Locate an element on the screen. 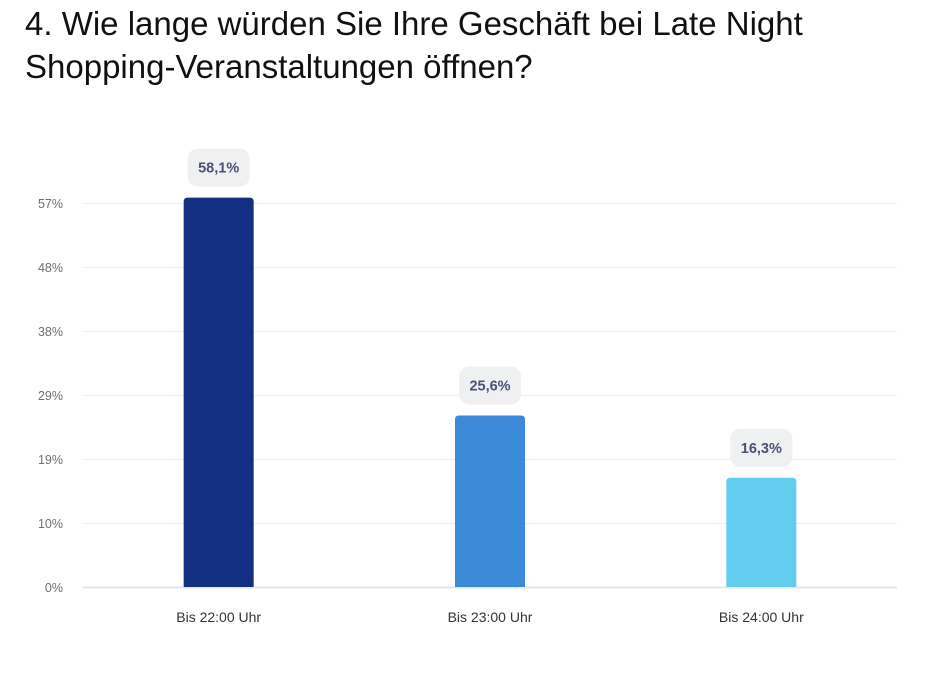  y-tick-label: 19% is located at coordinates (50, 460).